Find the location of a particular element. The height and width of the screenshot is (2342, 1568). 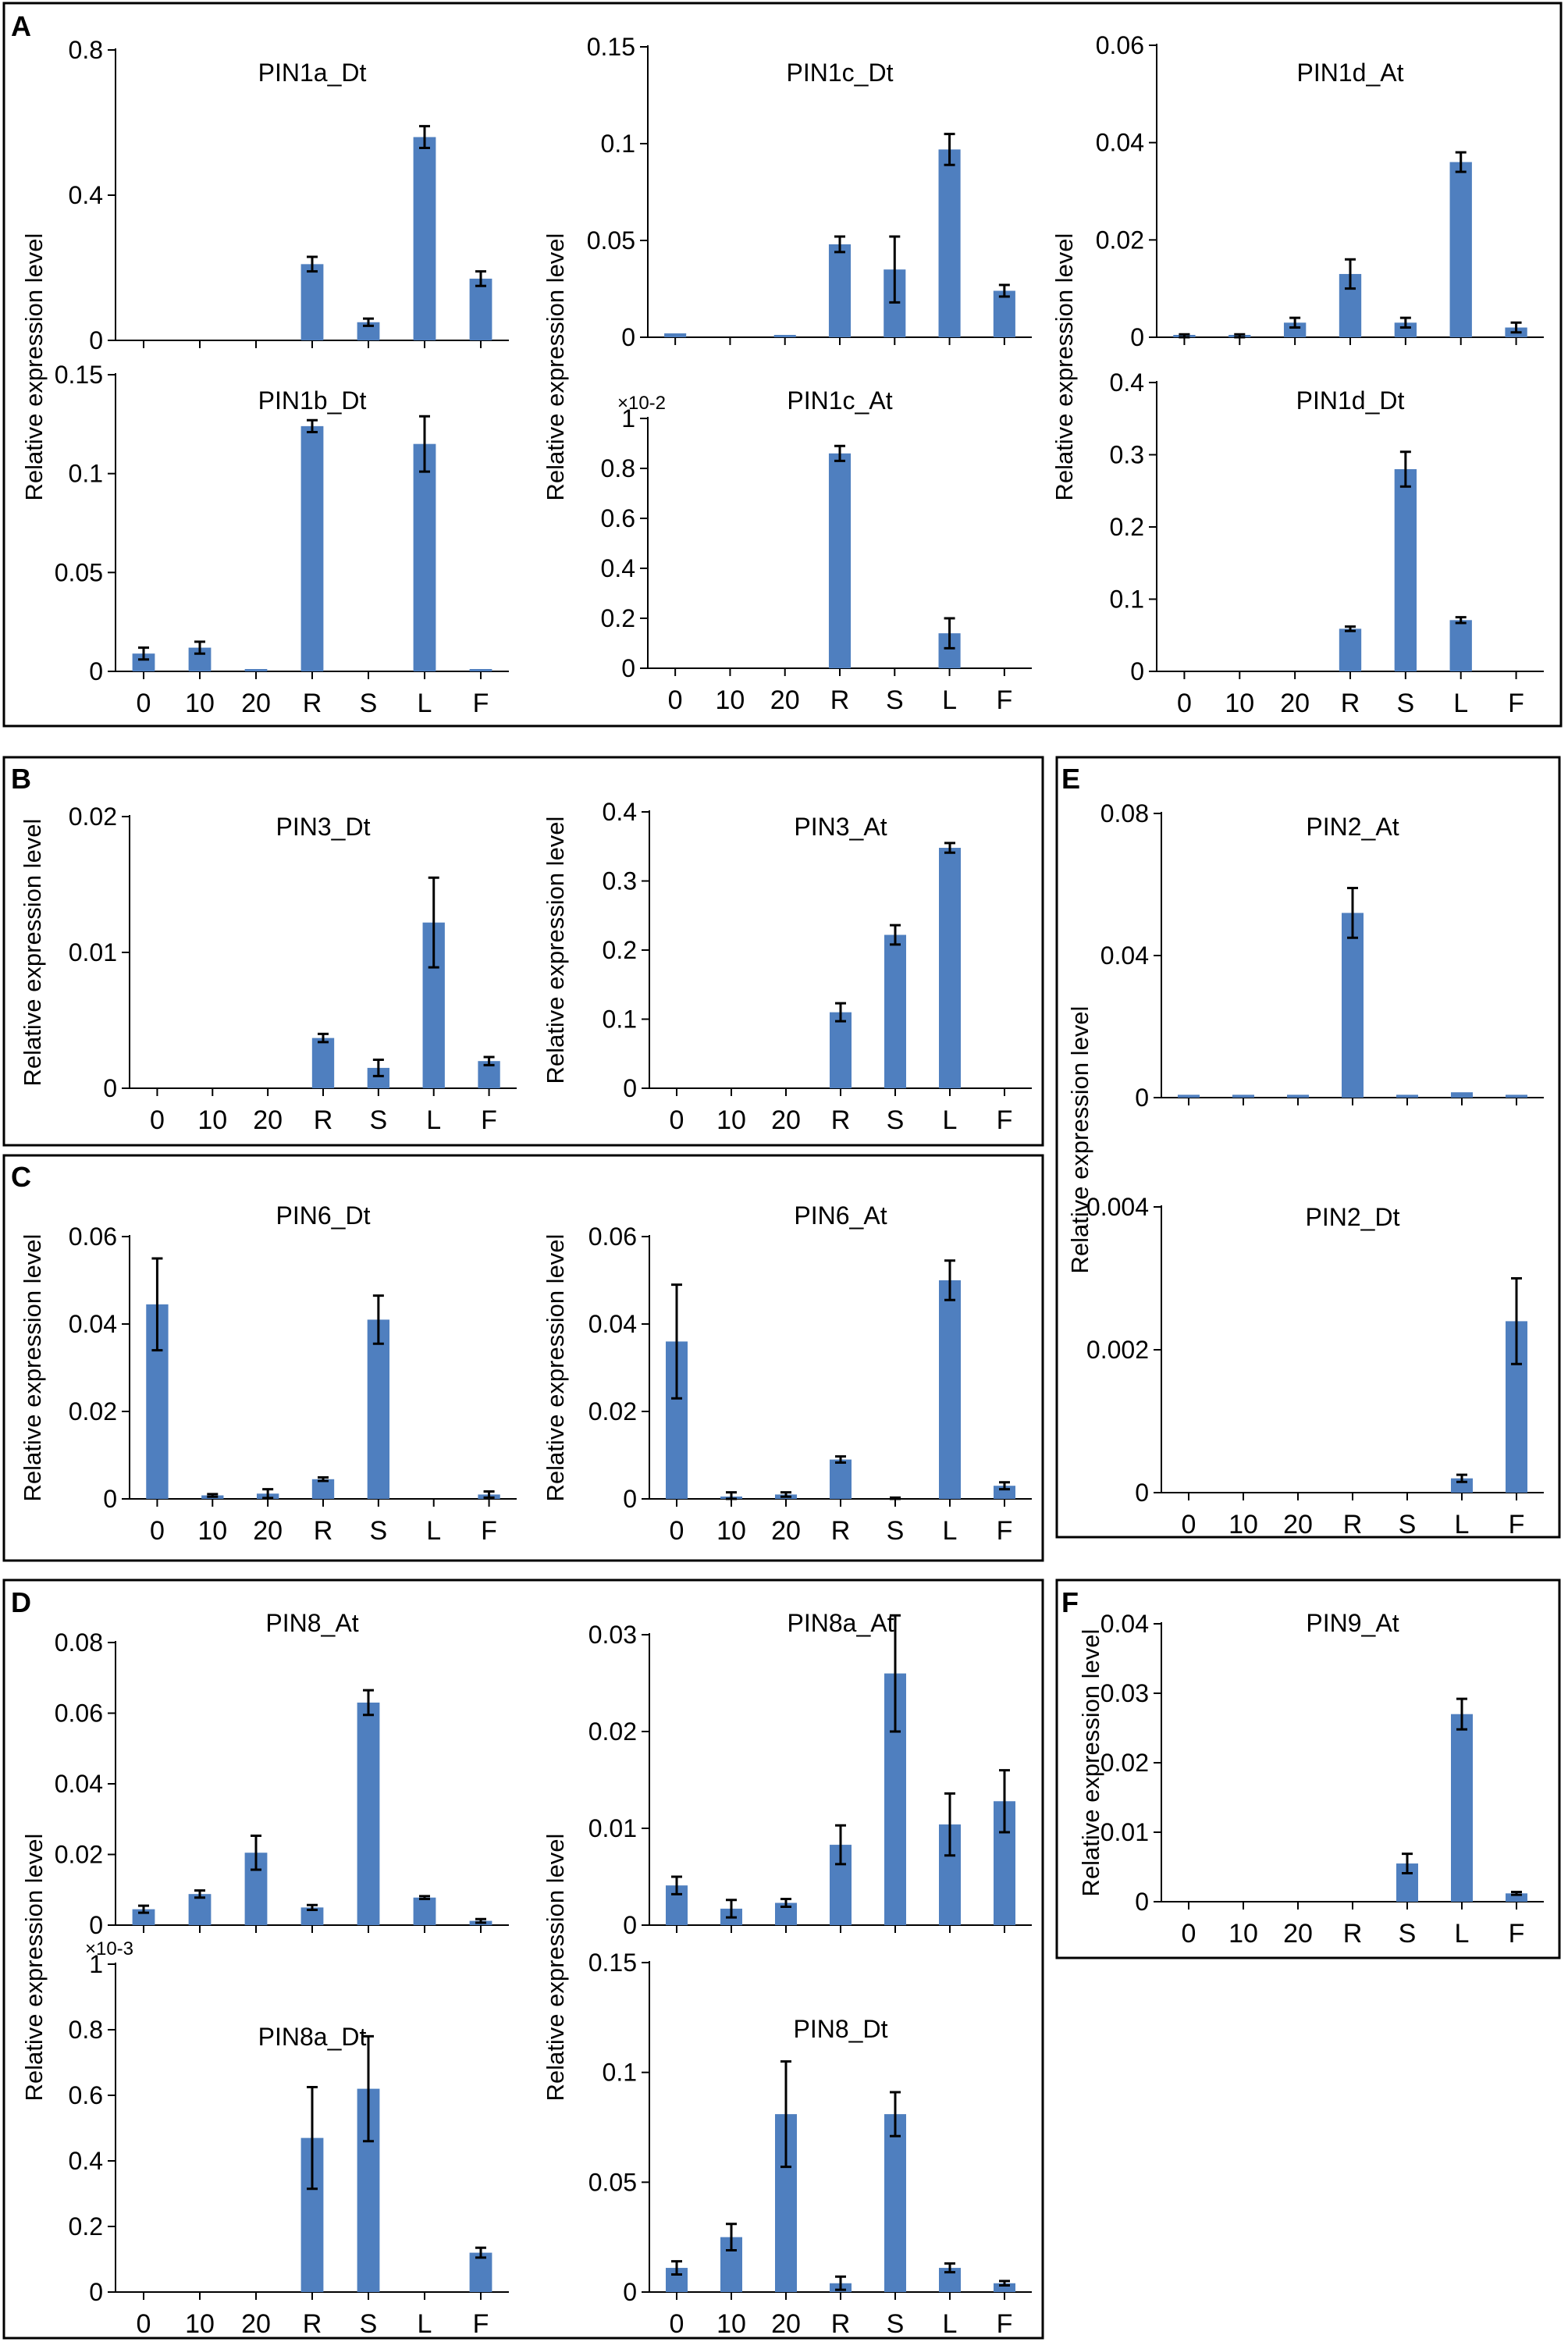

pin1c-dt-error-bar-r is located at coordinates (839, 244).